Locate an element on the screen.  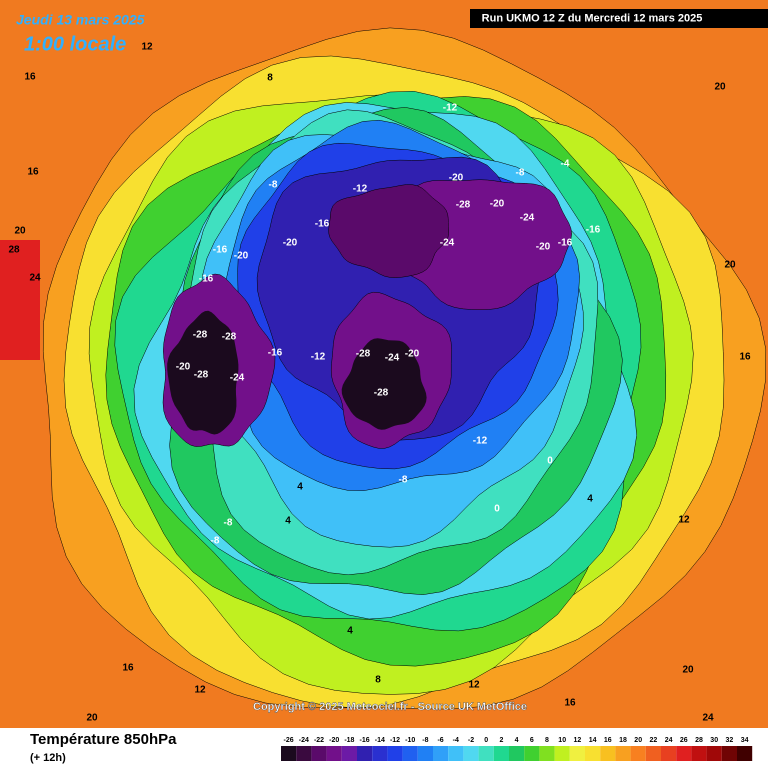
legend-label: 28 is located at coordinates (699, 740).